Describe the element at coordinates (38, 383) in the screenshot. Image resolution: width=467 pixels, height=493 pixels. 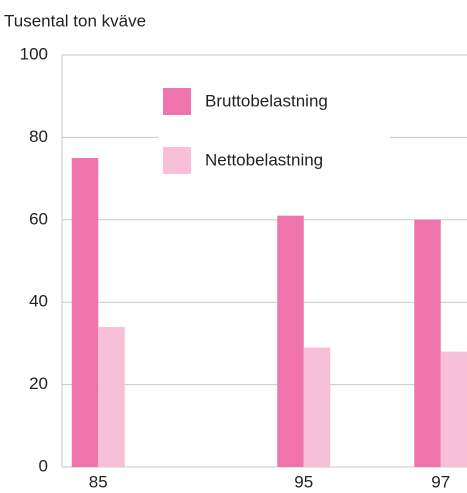
I see `y-tick-label: 20` at that location.